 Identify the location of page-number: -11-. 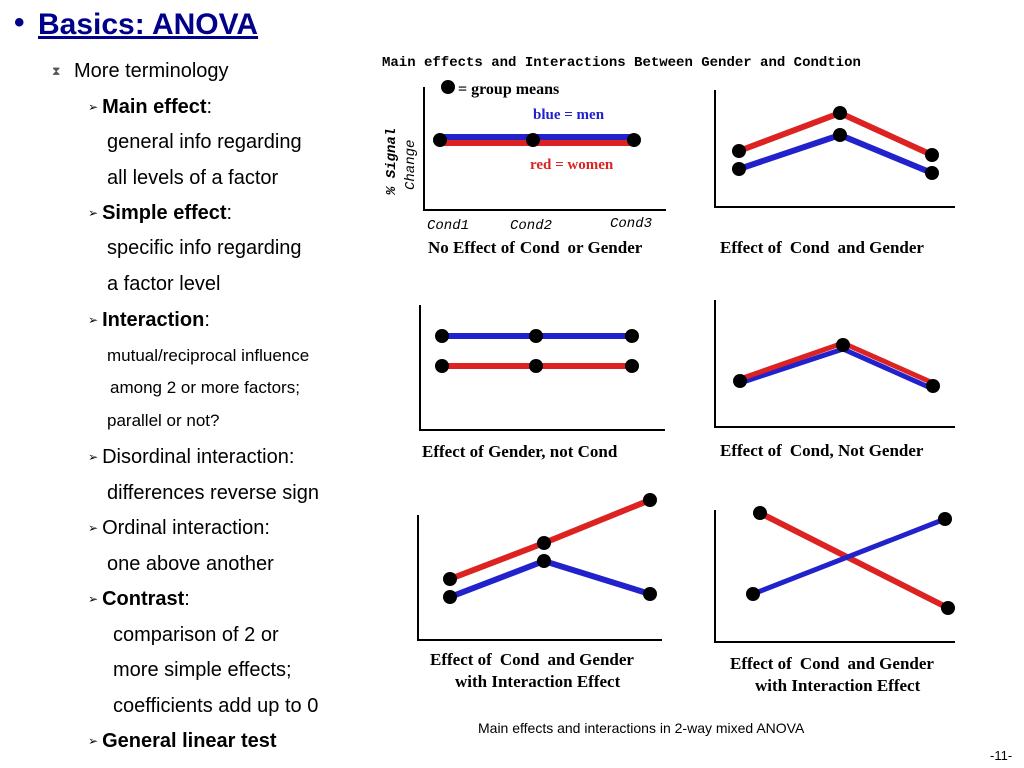
(1001, 755).